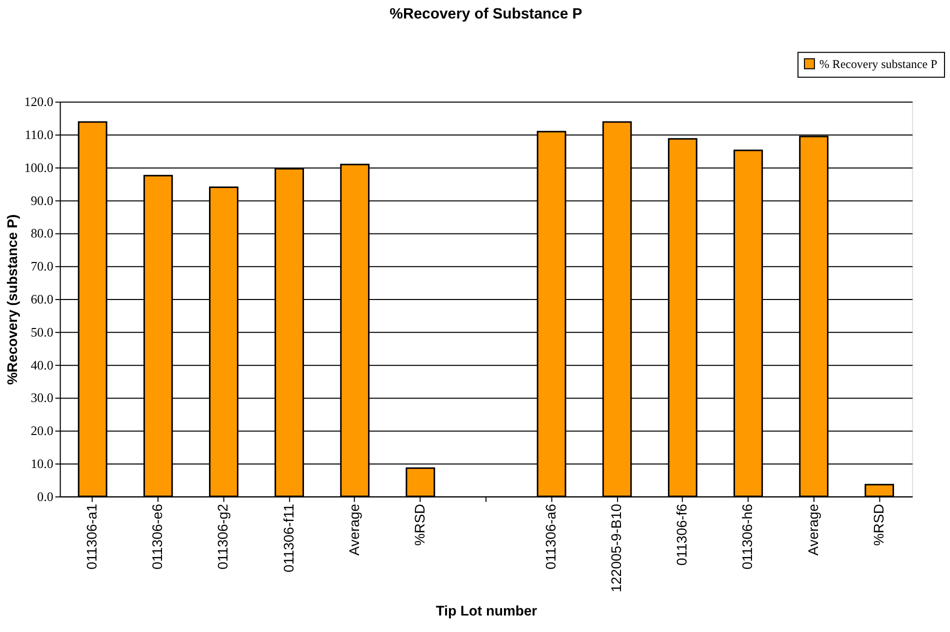  What do you see at coordinates (550, 537) in the screenshot?
I see `x-tick-label: 011306-a6` at bounding box center [550, 537].